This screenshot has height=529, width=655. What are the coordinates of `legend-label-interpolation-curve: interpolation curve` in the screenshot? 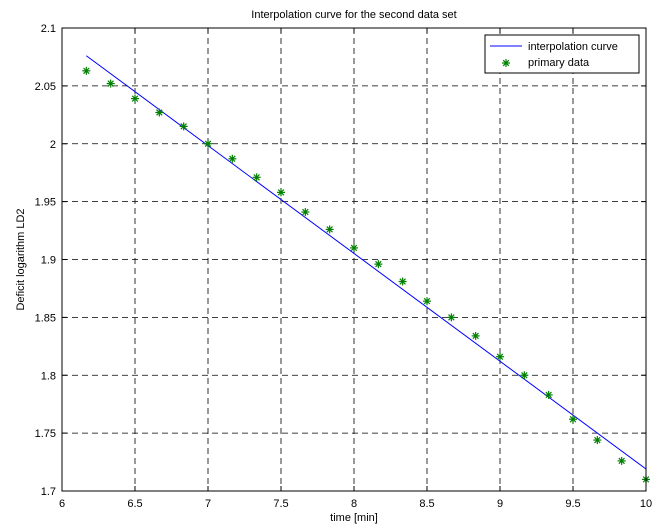 It's located at (573, 47).